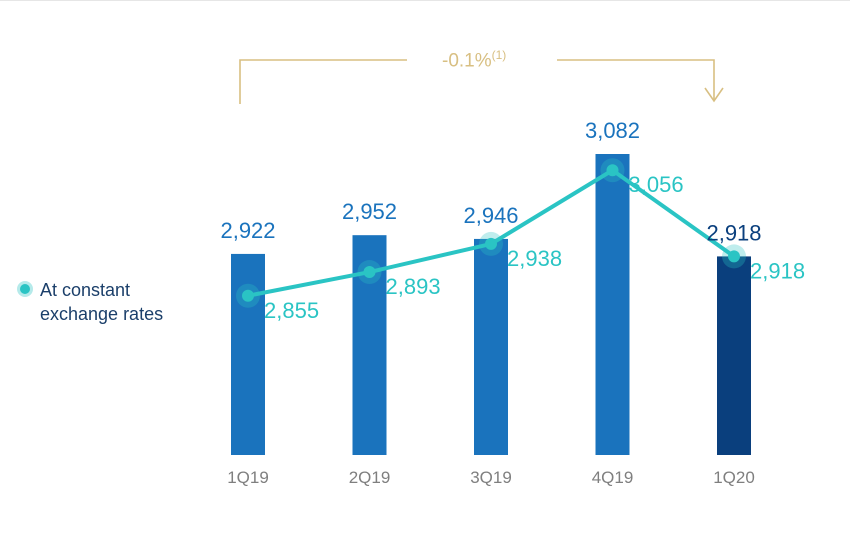 The width and height of the screenshot is (850, 555). What do you see at coordinates (413, 286) in the screenshot?
I see `line-label-2Q19: 2,893` at bounding box center [413, 286].